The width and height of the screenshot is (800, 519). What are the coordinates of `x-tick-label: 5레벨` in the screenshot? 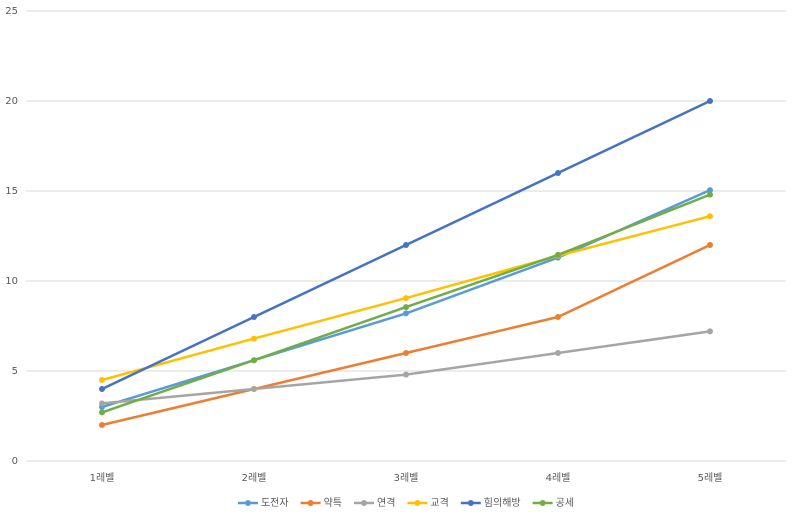 It's located at (710, 478).